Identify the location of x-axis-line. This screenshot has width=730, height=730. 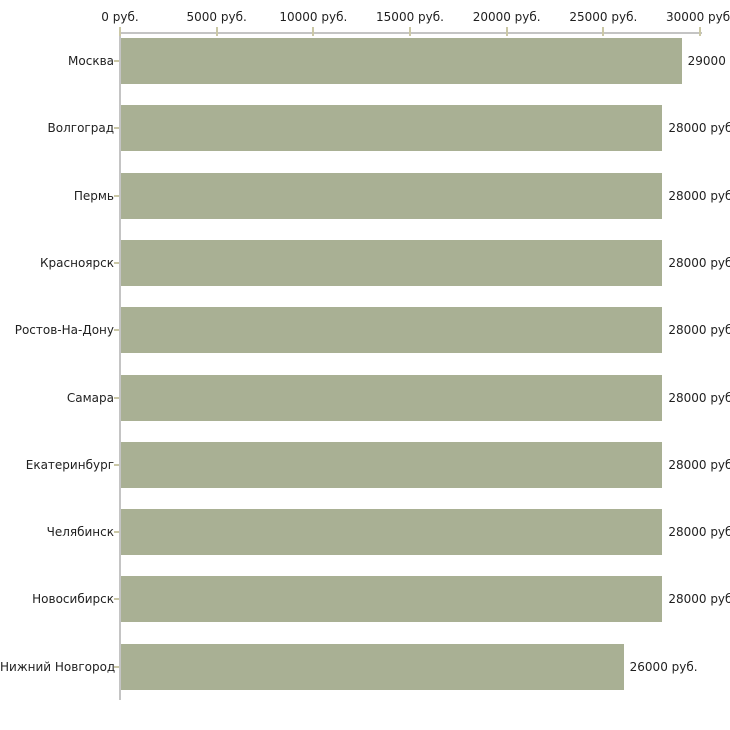
(411, 33).